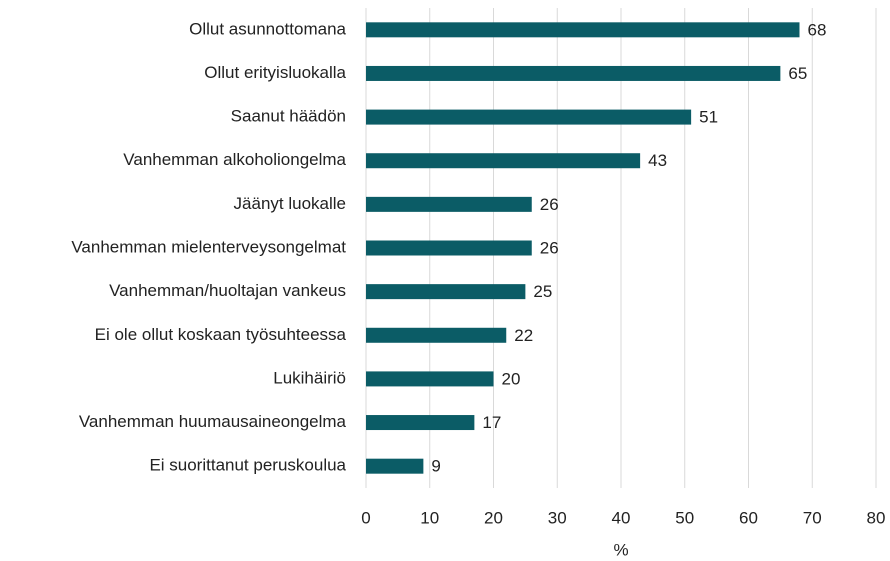 The width and height of the screenshot is (890, 561). What do you see at coordinates (267, 28) in the screenshot?
I see `y-tick-label: Ollut asunnottomana` at bounding box center [267, 28].